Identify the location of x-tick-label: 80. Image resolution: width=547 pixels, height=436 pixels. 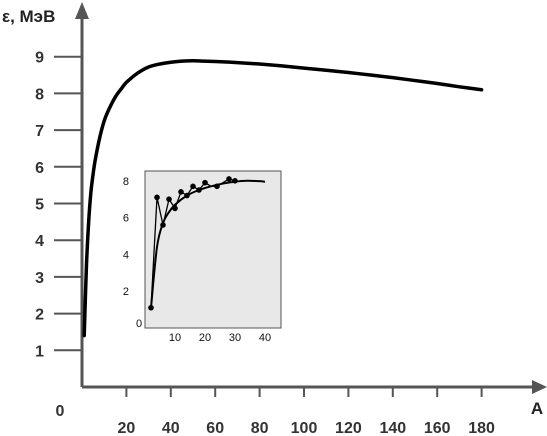
(260, 428).